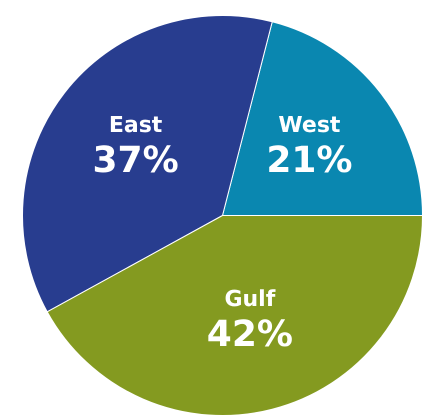 The height and width of the screenshot is (419, 422). I want to click on slice-label: Gulf, so click(250, 299).